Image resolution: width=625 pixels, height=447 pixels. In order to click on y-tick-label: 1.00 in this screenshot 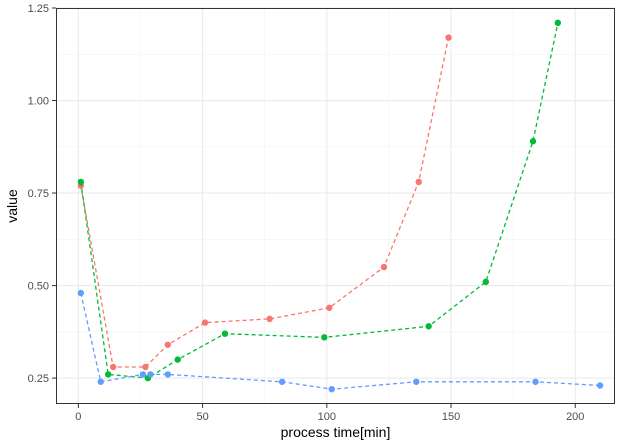, I will do `click(38, 102)`.